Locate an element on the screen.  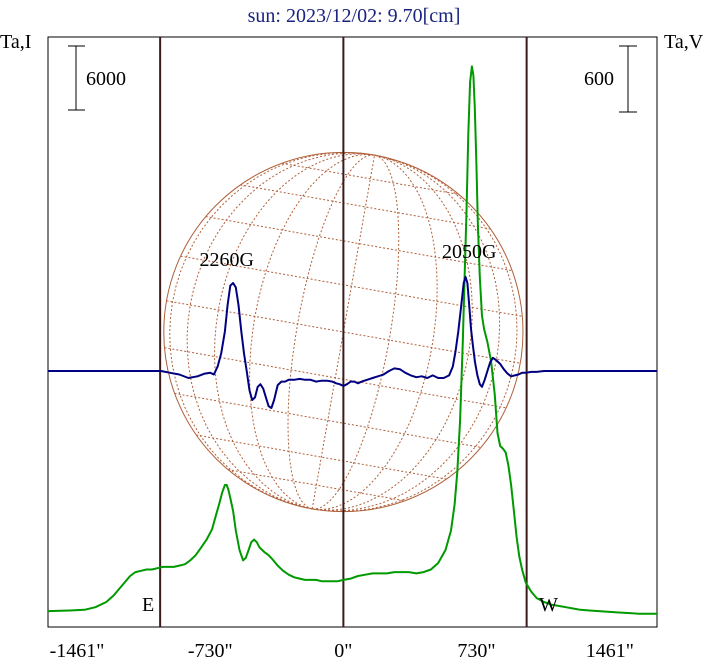
annotation-label: 2260G is located at coordinates (226, 260).